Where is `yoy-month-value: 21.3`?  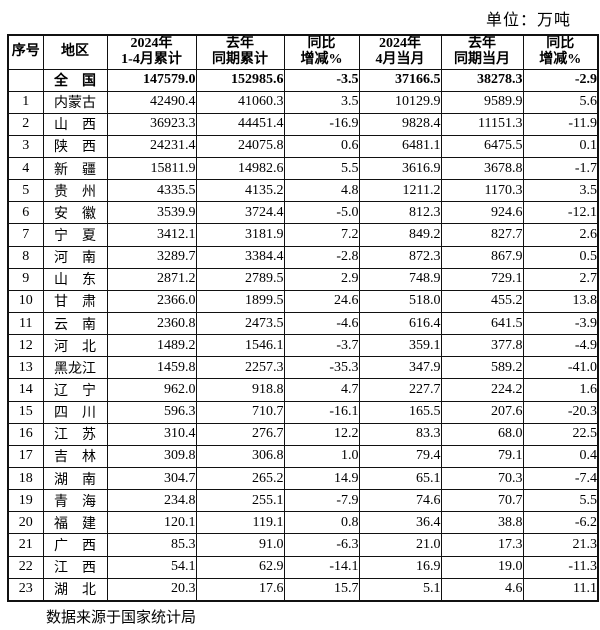 yoy-month-value: 21.3 is located at coordinates (560, 545).